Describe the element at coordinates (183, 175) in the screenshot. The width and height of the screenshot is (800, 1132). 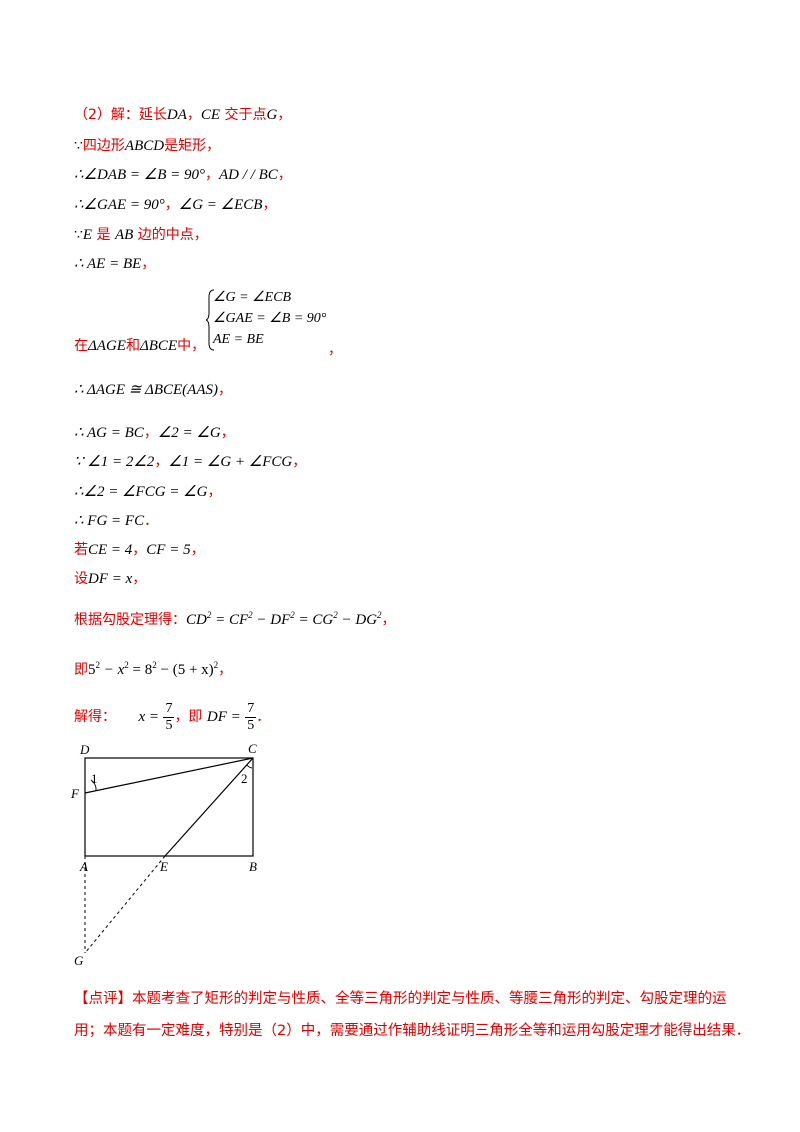
I see `solution-line-3: ∴∠DAB = ∠B = 90°，AD / / BC，` at that location.